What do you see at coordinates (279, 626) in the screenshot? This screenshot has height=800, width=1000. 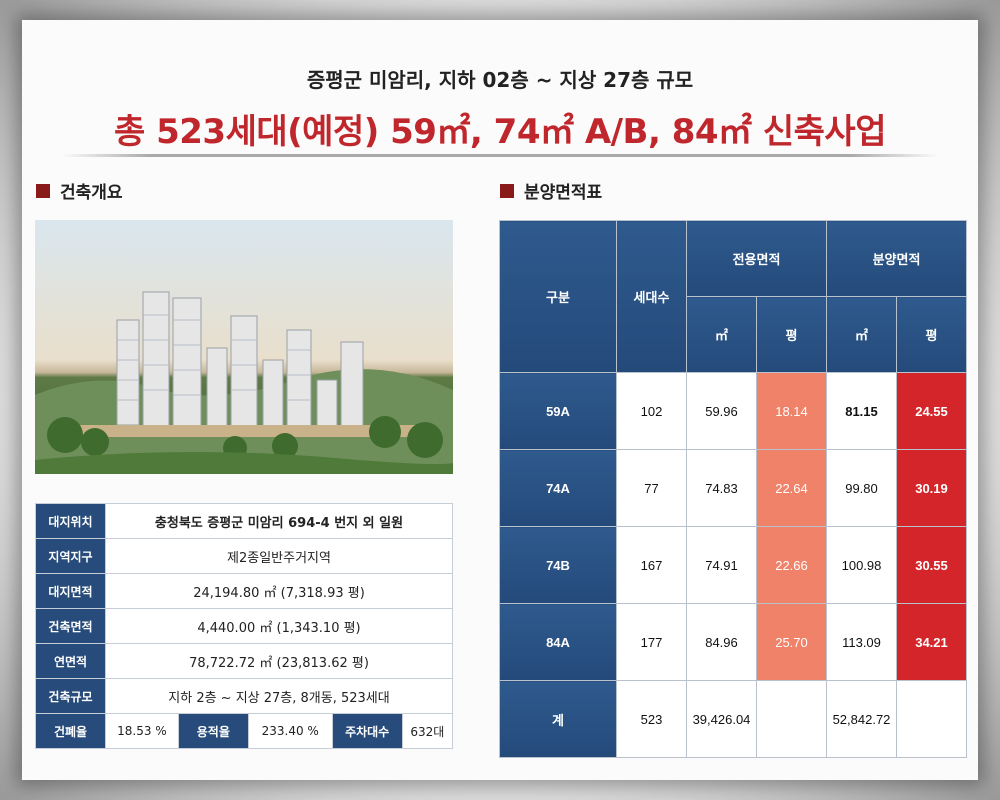 I see `row-value: 4,440.00 ㎡ (1,343.10 평)` at bounding box center [279, 626].